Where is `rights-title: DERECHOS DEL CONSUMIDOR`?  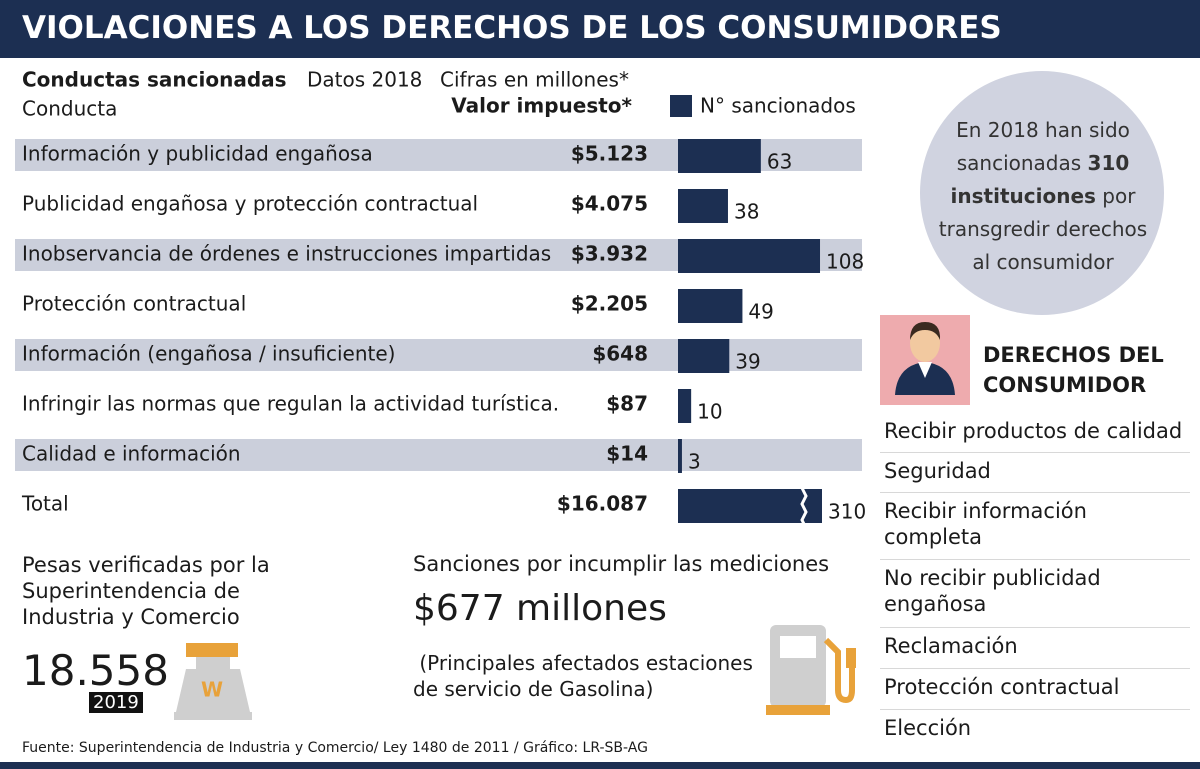 rights-title: DERECHOS DEL CONSUMIDOR is located at coordinates (1073, 370).